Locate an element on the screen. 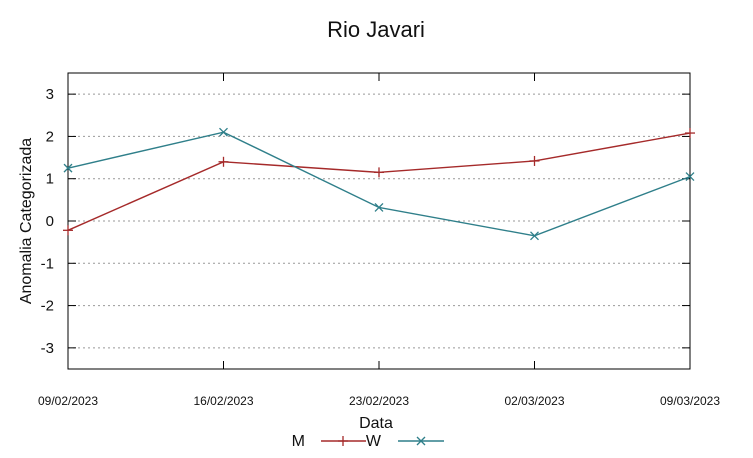 The height and width of the screenshot is (458, 753). x-tick-label: 09/02/2023 is located at coordinates (68, 401).